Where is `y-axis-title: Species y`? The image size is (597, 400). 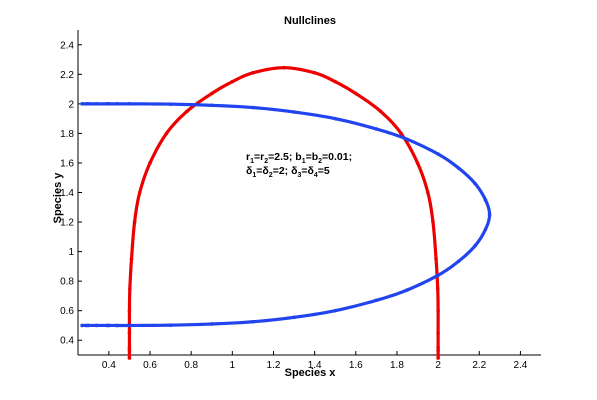 y-axis-title: Species y is located at coordinates (58, 198).